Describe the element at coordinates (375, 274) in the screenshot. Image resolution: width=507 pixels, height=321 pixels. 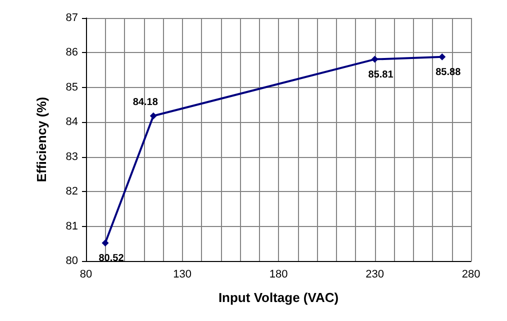
I see `x-tick-label: 230` at that location.